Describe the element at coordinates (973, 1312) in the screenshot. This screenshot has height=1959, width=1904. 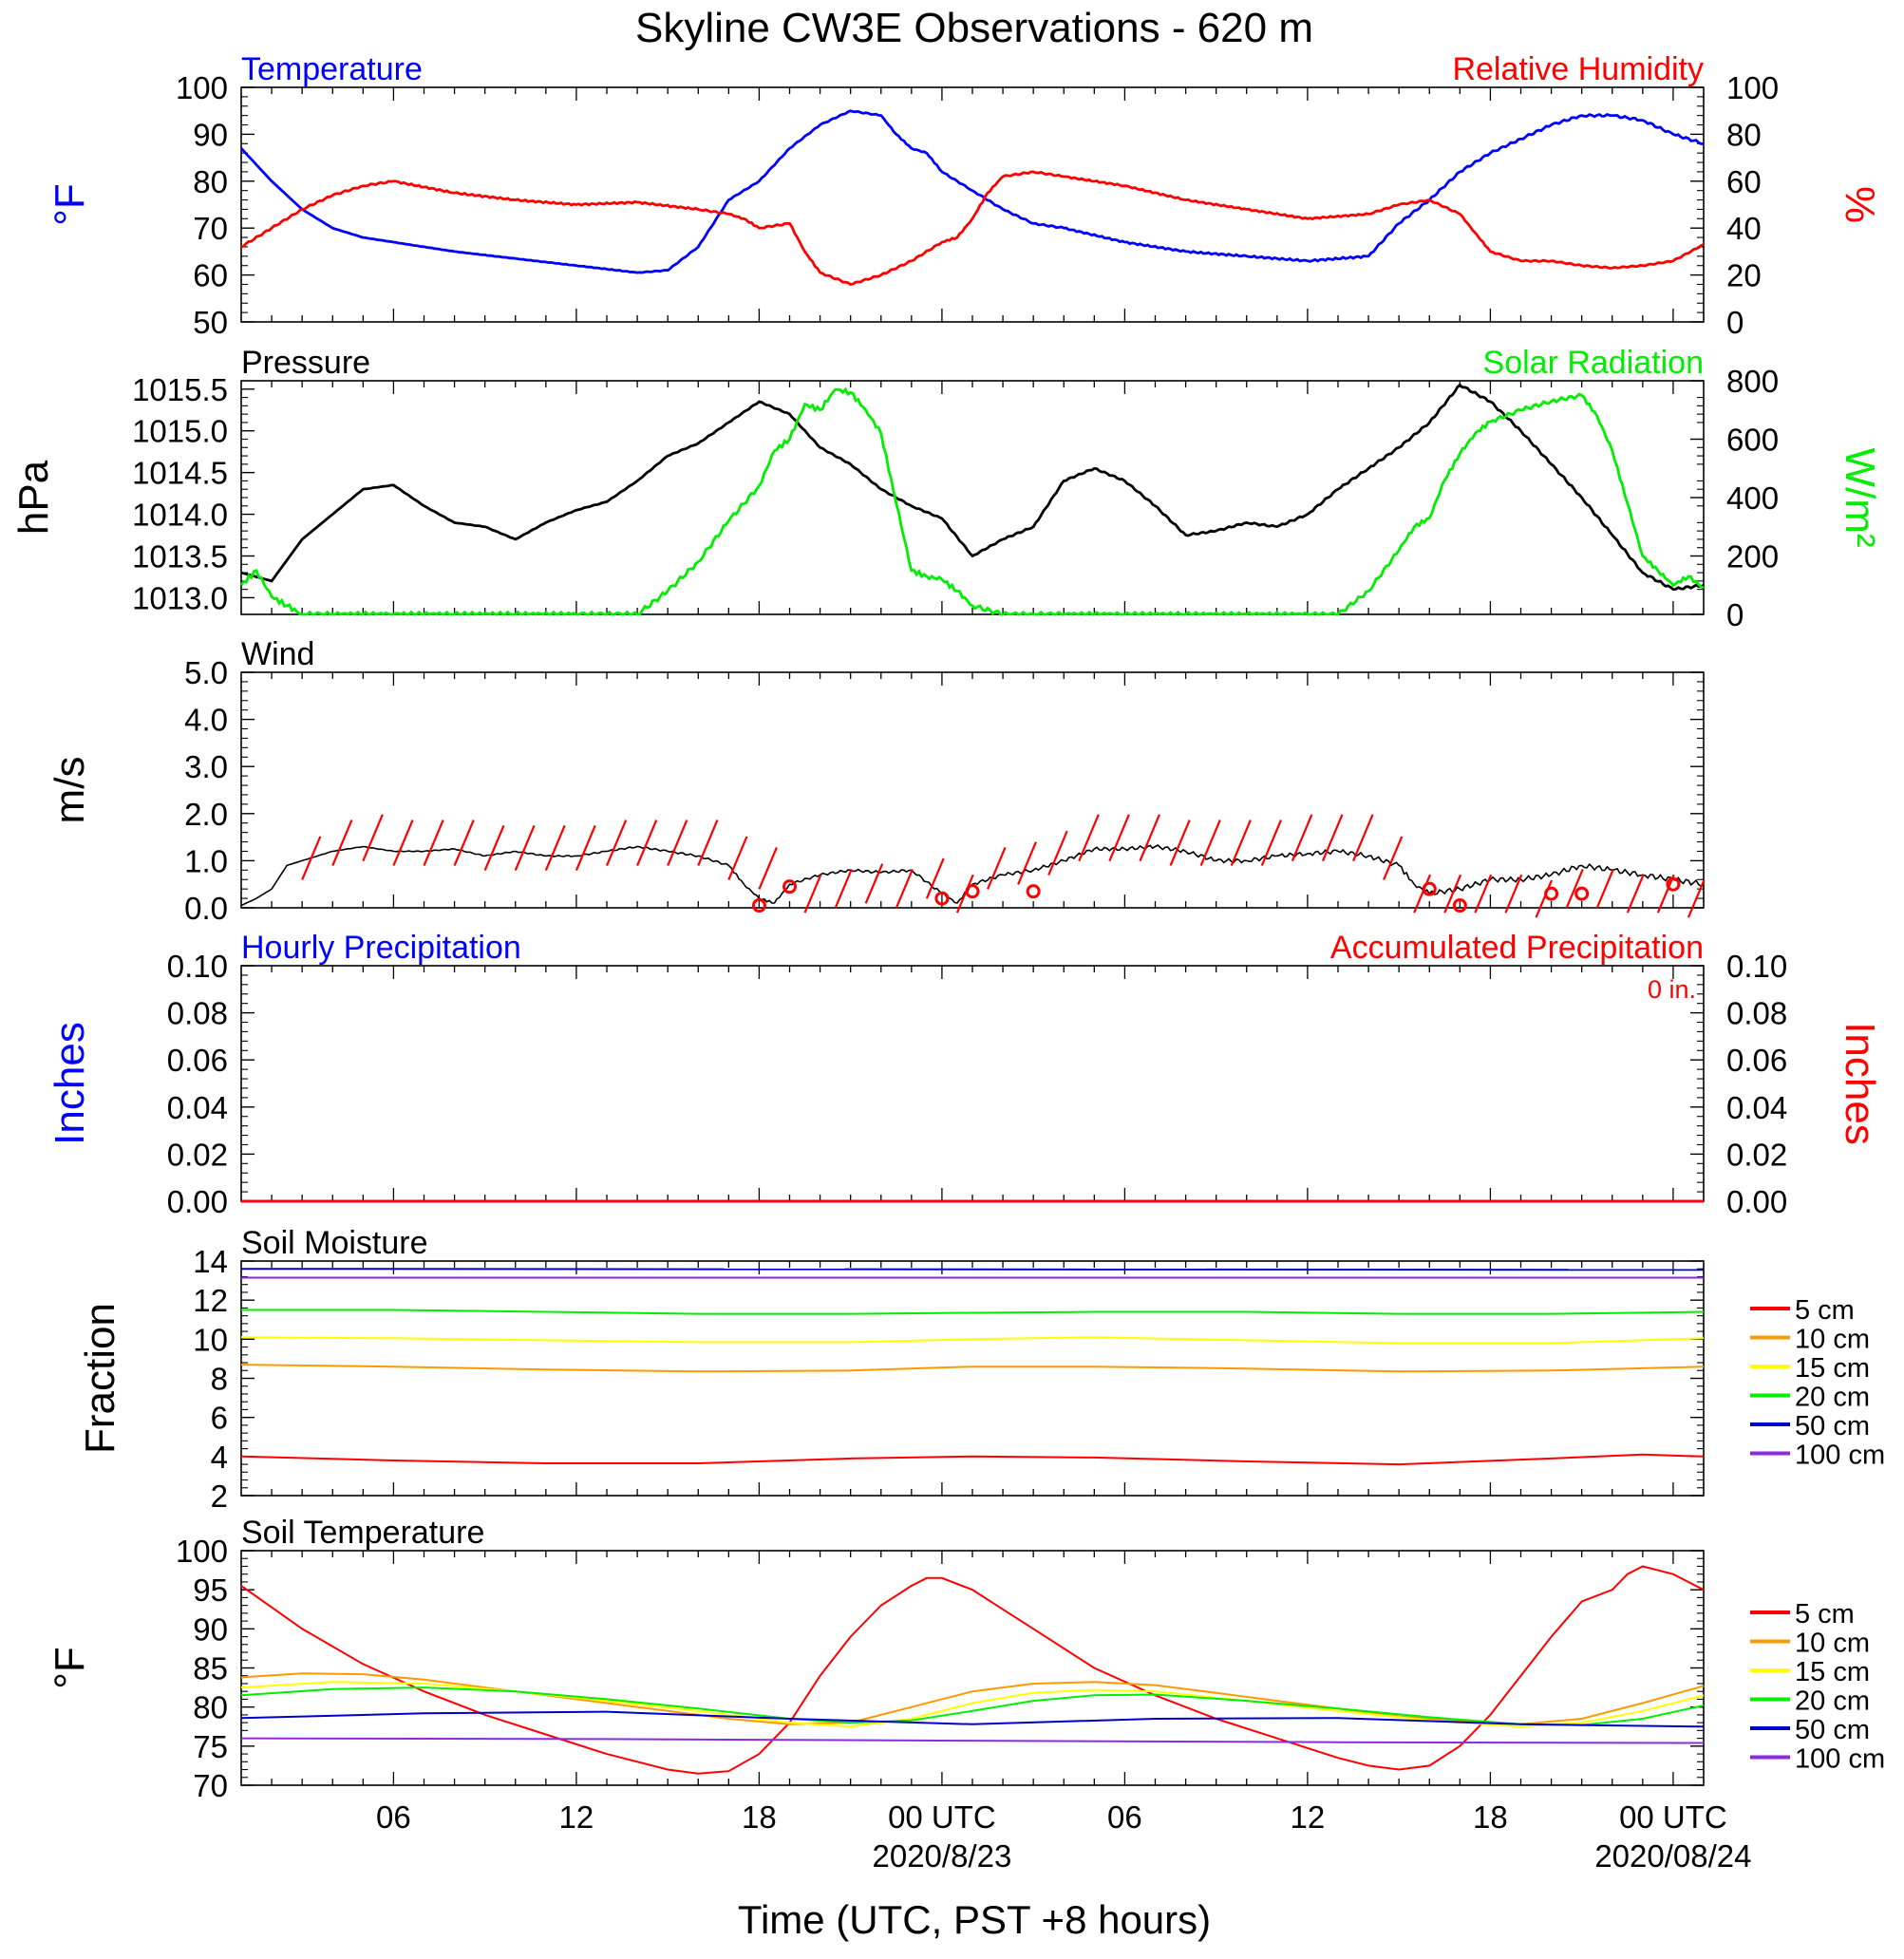
I see `series-line-20-cm` at that location.